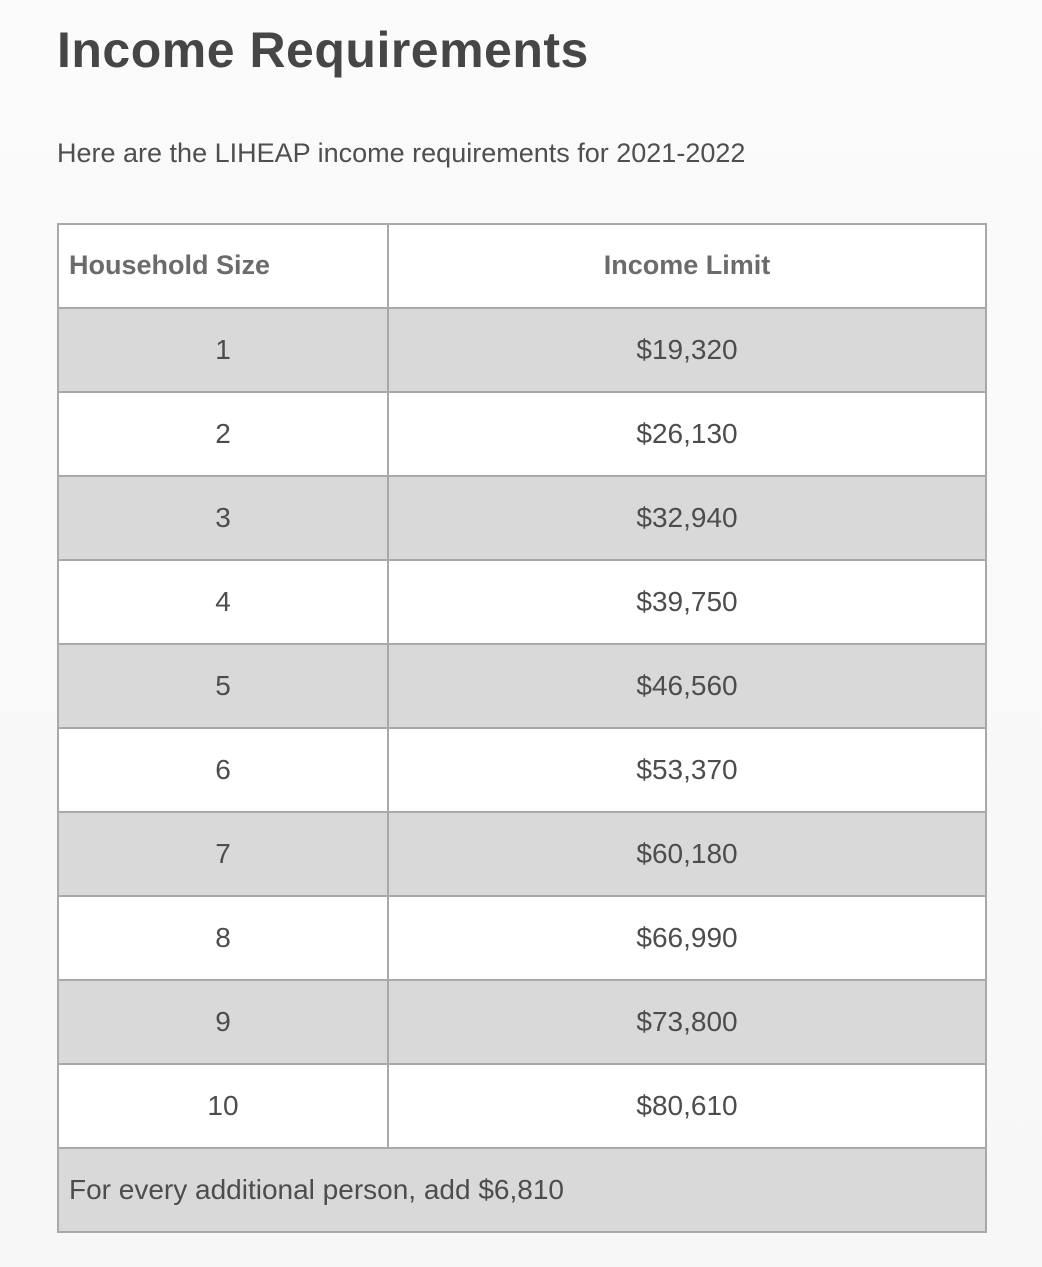  Describe the element at coordinates (323, 50) in the screenshot. I see `page-title: Income Requirements` at that location.